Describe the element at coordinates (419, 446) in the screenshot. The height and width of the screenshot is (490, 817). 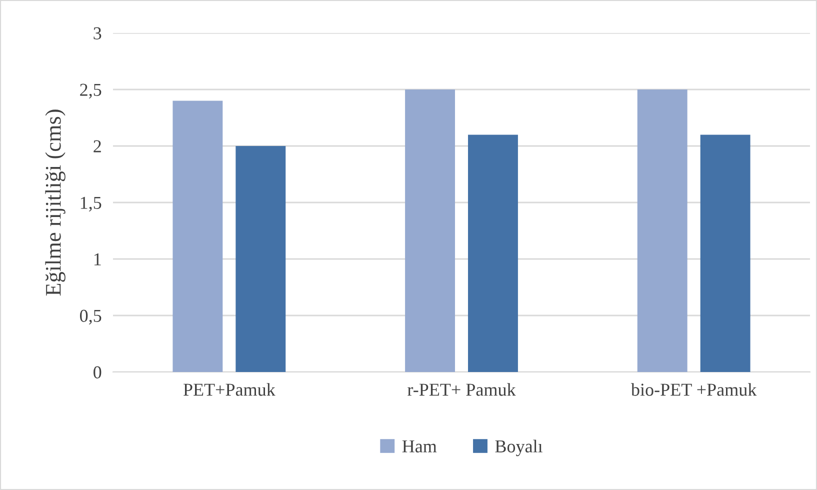
I see `legend-label: Ham` at that location.